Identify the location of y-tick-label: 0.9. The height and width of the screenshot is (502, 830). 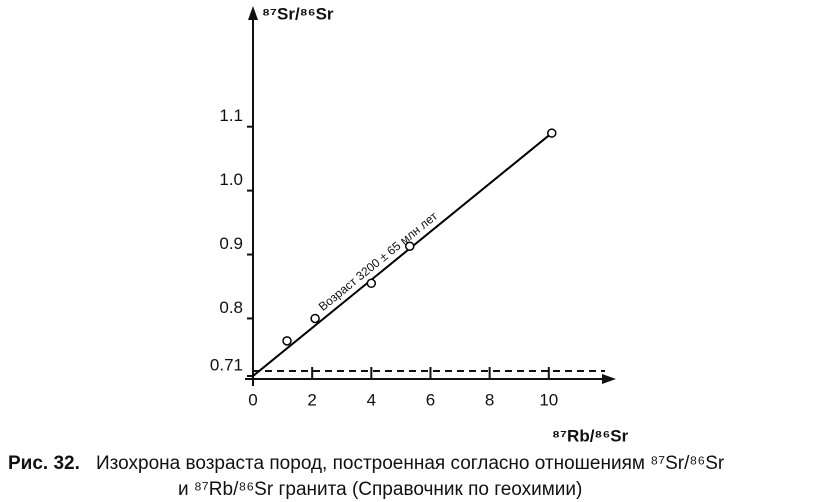
(231, 243).